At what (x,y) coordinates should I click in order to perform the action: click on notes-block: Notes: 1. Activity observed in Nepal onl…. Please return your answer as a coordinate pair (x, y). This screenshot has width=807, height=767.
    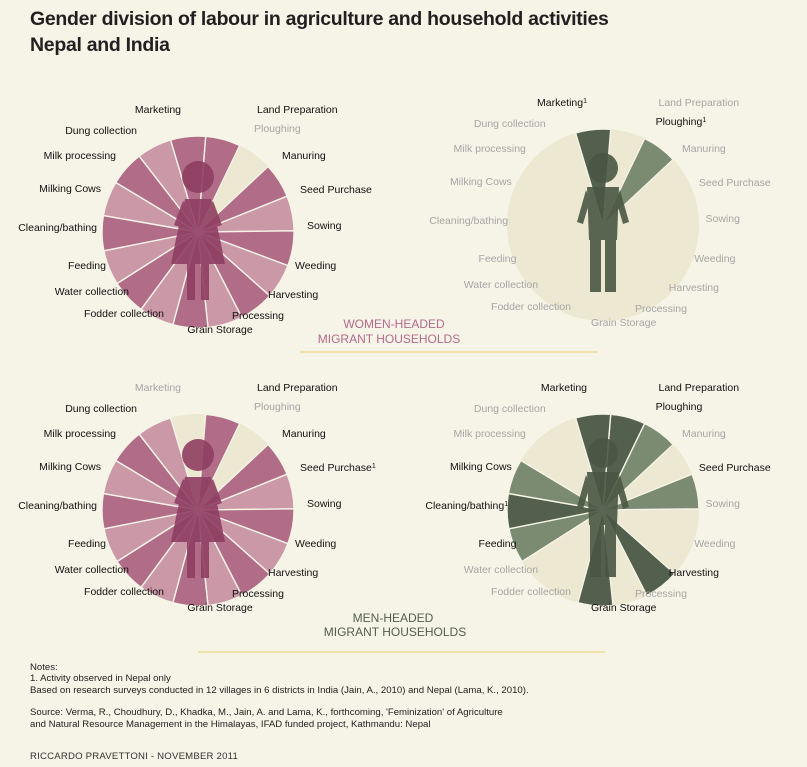
    Looking at the image, I should click on (279, 696).